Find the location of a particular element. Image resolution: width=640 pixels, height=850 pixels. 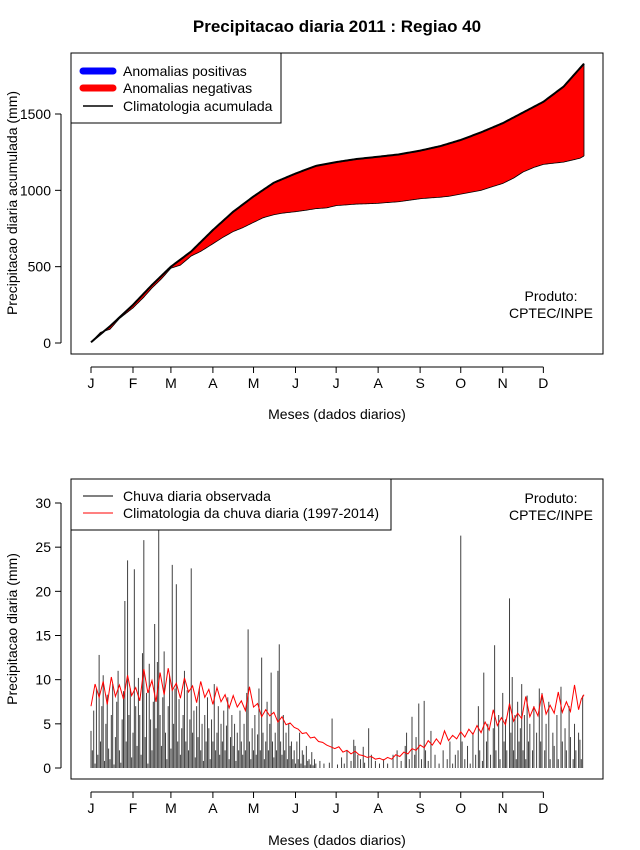

legend-box-bottom is located at coordinates (231, 504).